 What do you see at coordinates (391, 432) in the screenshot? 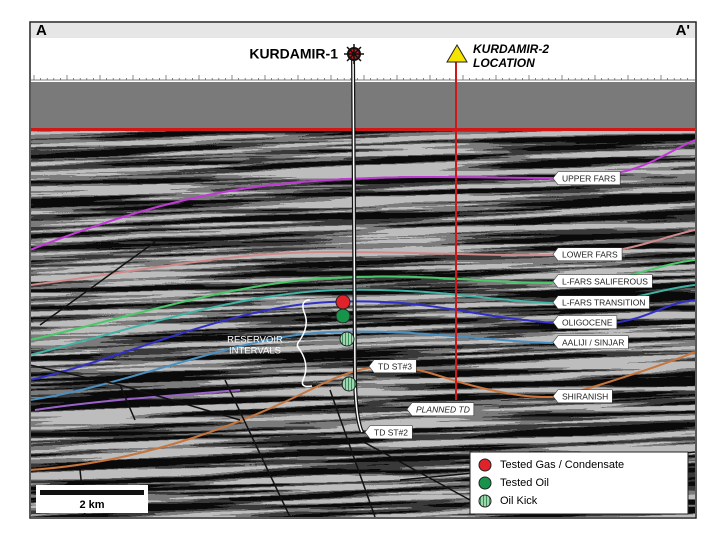
I see `annotation: TD ST#2` at bounding box center [391, 432].